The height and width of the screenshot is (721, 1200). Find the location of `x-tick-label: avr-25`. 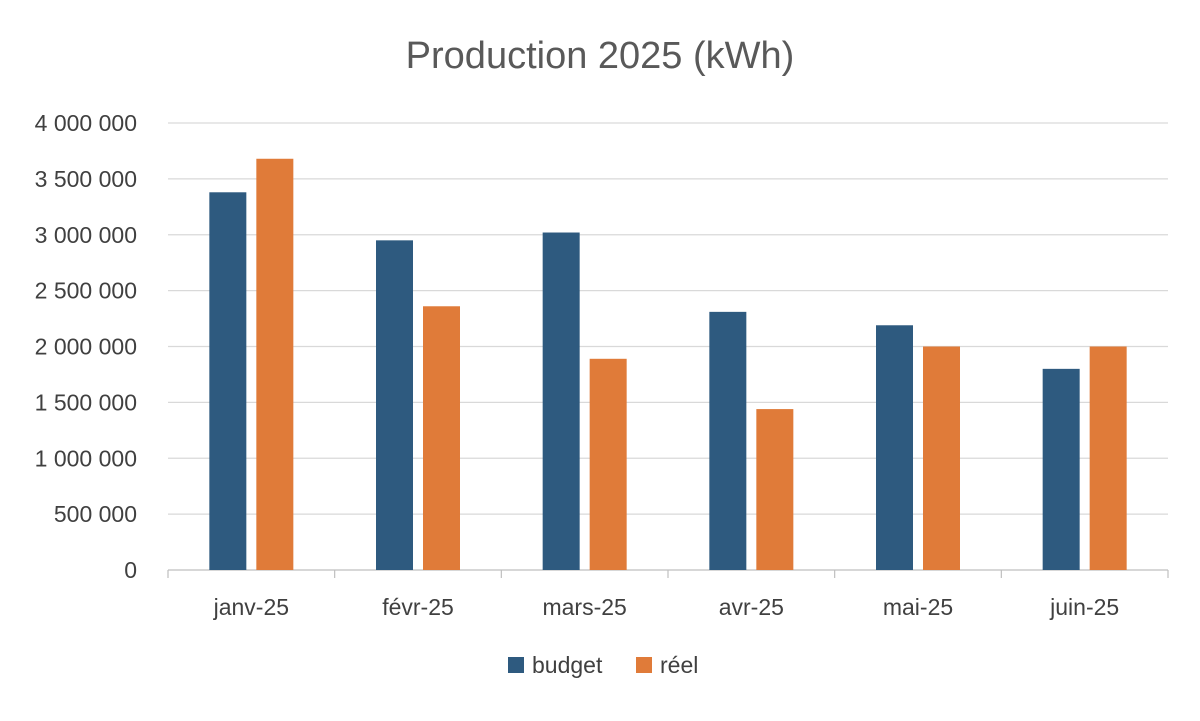

x-tick-label: avr-25 is located at coordinates (751, 607).